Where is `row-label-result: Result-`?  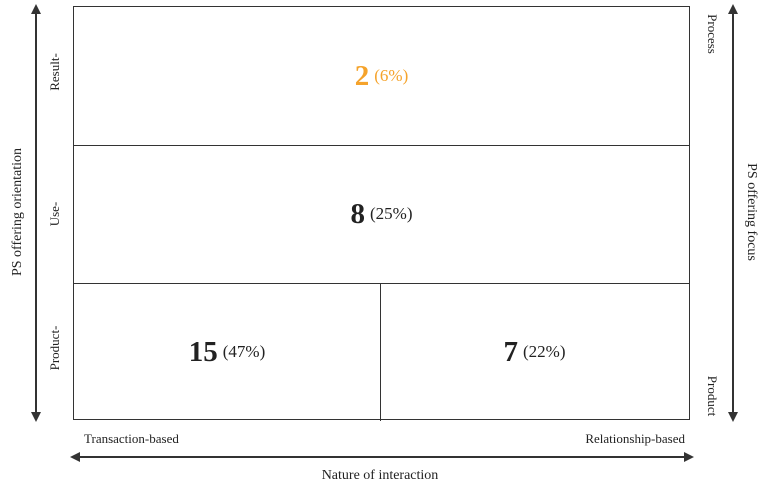 row-label-result: Result- is located at coordinates (54, 72).